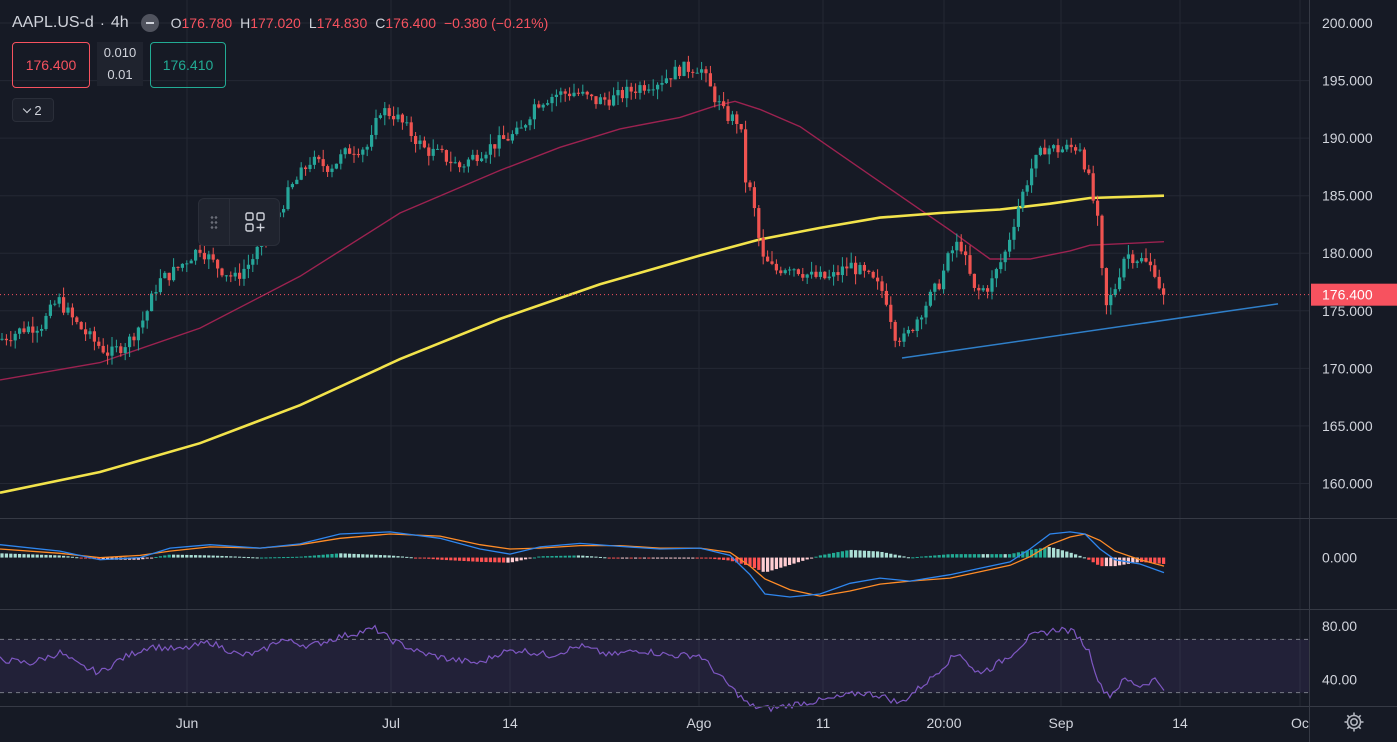 Image resolution: width=1397 pixels, height=742 pixels. Describe the element at coordinates (1347, 138) in the screenshot. I see `price-tick-label: 190.000` at that location.